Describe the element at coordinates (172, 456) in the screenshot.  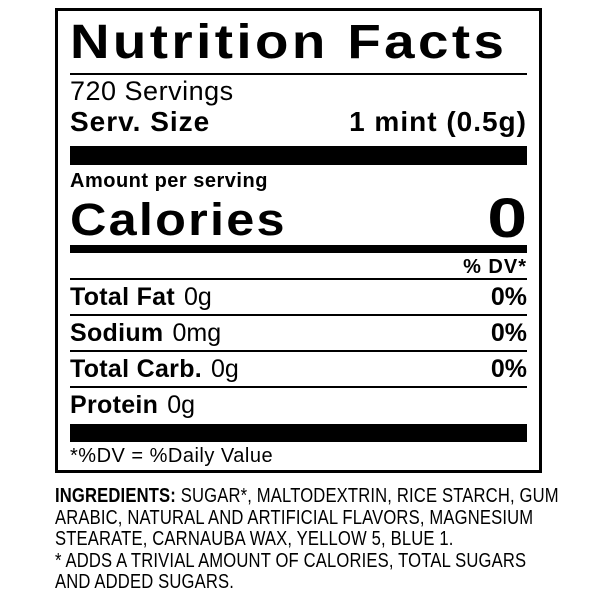
I see `dv-footnote: *%DV = %Daily Value` at that location.